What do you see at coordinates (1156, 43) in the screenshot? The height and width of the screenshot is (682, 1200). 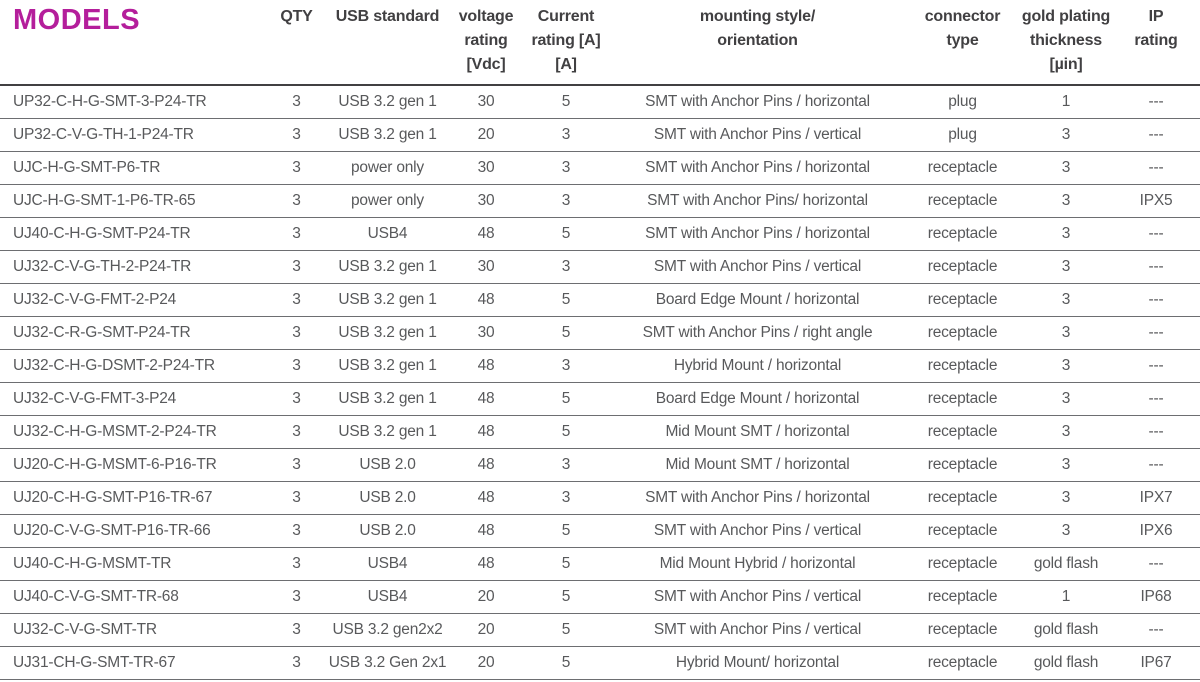 I see `header-cell-ip: IP rating` at bounding box center [1156, 43].